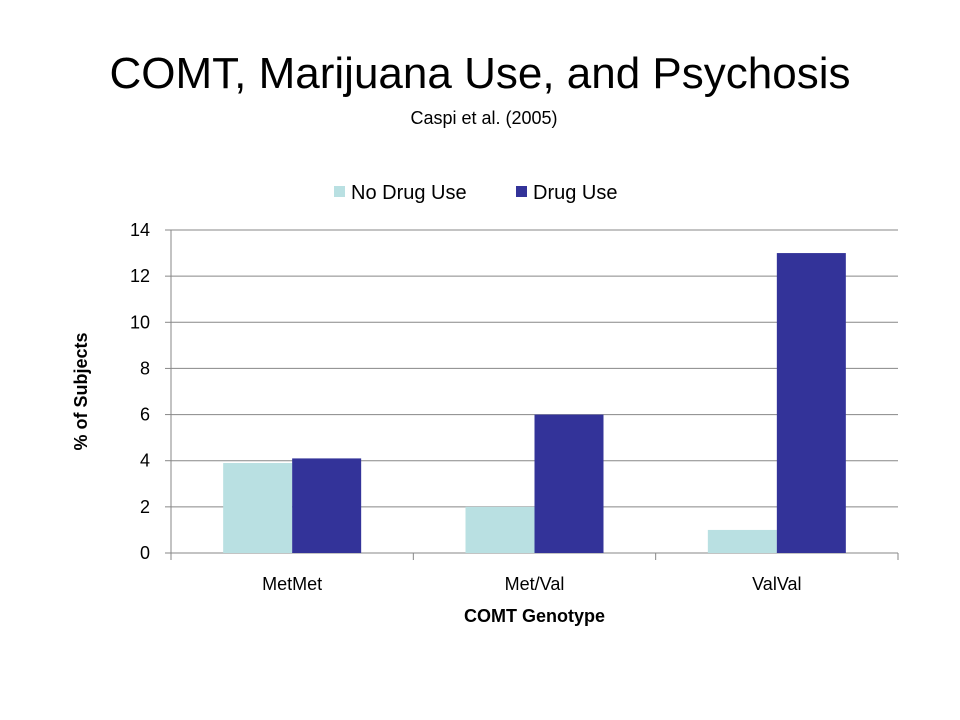 This screenshot has width=960, height=720. Describe the element at coordinates (140, 276) in the screenshot. I see `y-tick-label: 12` at that location.